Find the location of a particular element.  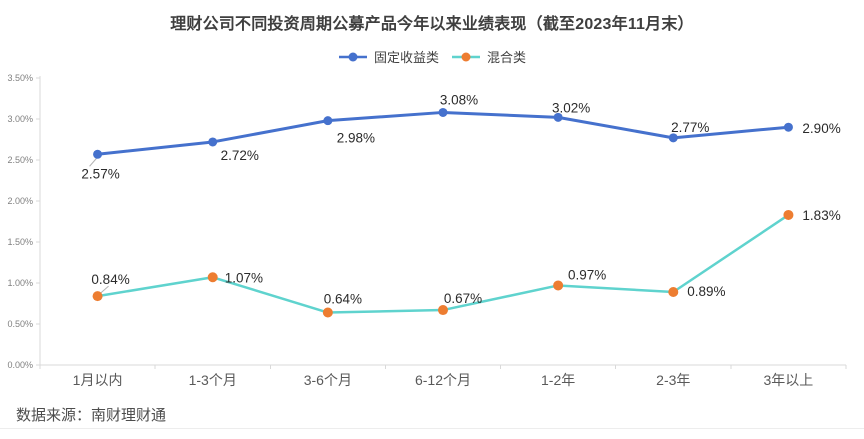

data-point-label: 2.77% is located at coordinates (690, 127).